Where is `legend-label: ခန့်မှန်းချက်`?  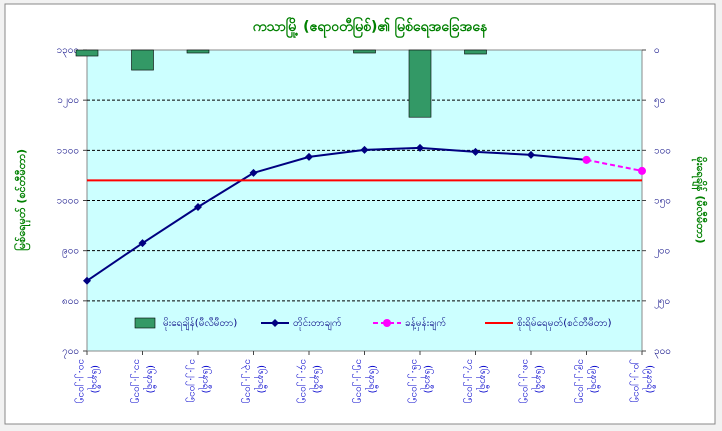 legend-label: ခန့်မှန်းချက် is located at coordinates (425, 323).